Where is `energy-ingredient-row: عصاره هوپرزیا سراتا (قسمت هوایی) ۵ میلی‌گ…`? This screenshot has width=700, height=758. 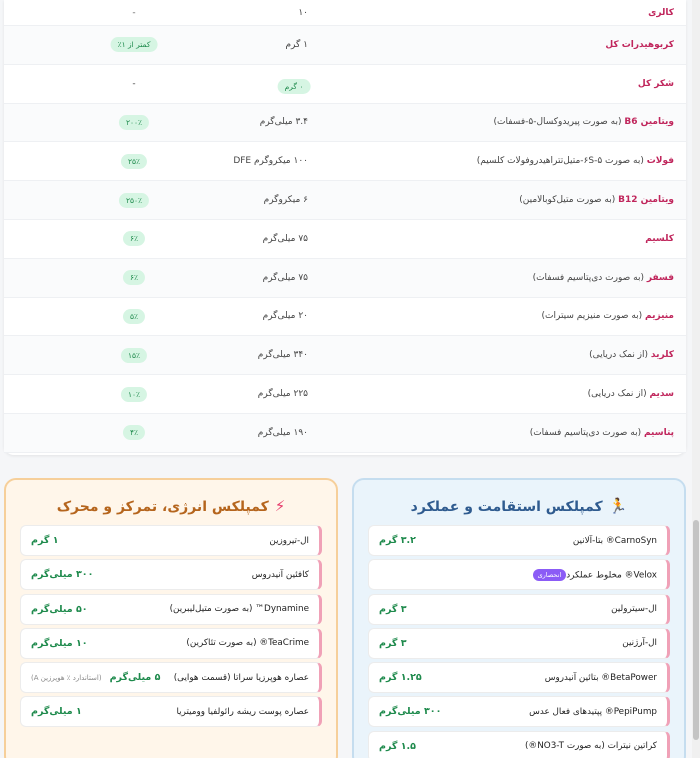
energy-ingredient-row: عصاره هوپرزیا سراتا (قسمت هوایی) ۵ میلی‌گ… is located at coordinates (171, 678).